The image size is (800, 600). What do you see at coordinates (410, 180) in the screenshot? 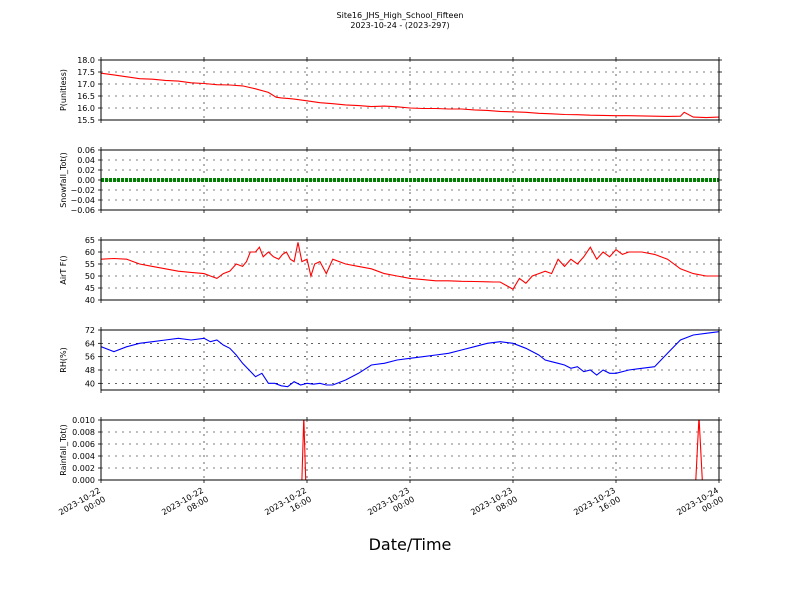
I see `panel-2-frame` at bounding box center [410, 180].